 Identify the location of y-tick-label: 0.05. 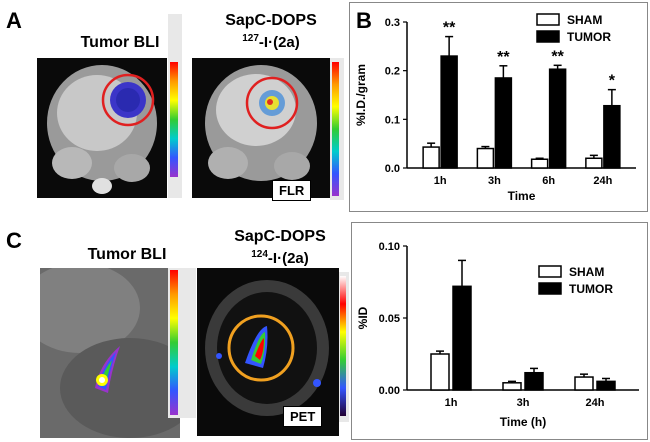
(389, 319).